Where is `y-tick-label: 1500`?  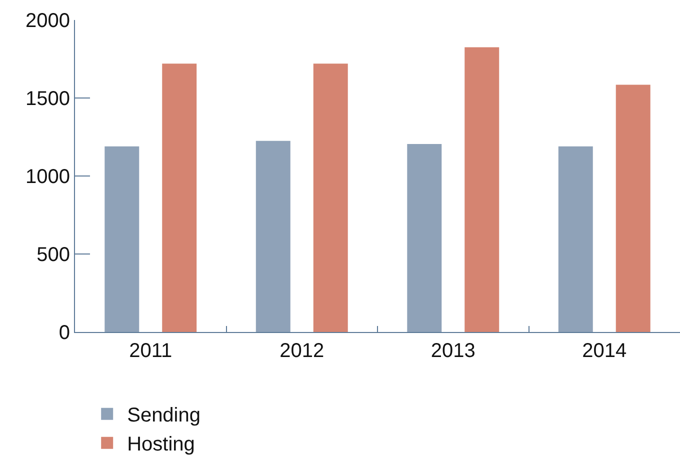 y-tick-label: 1500 is located at coordinates (48, 99).